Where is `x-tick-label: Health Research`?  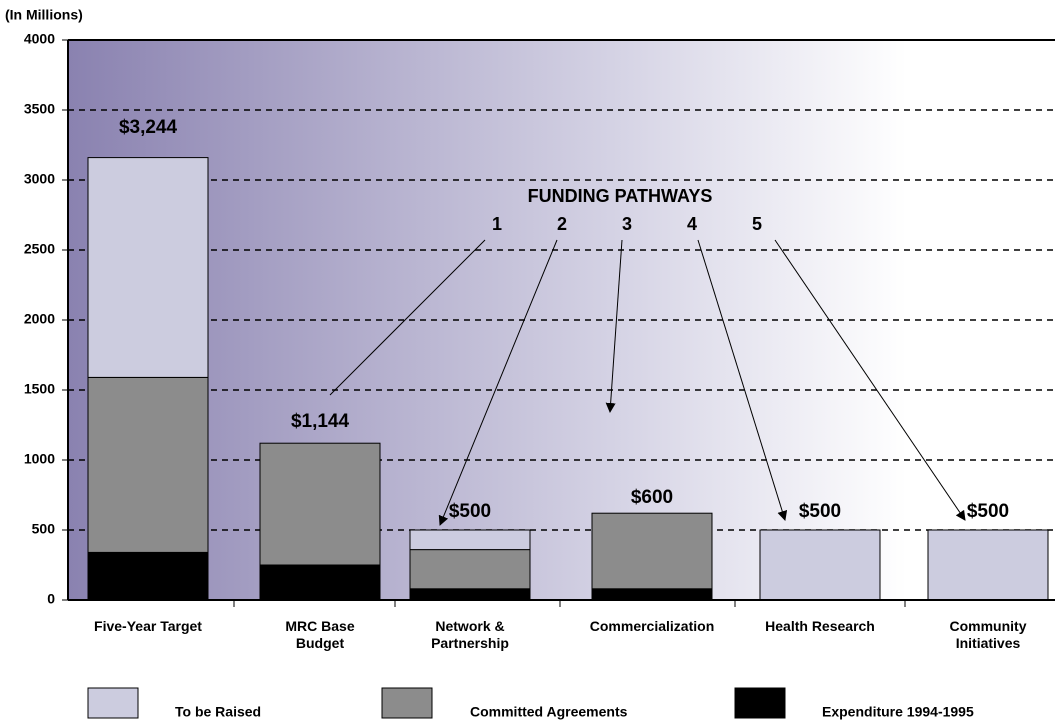
x-tick-label: Health Research is located at coordinates (820, 626).